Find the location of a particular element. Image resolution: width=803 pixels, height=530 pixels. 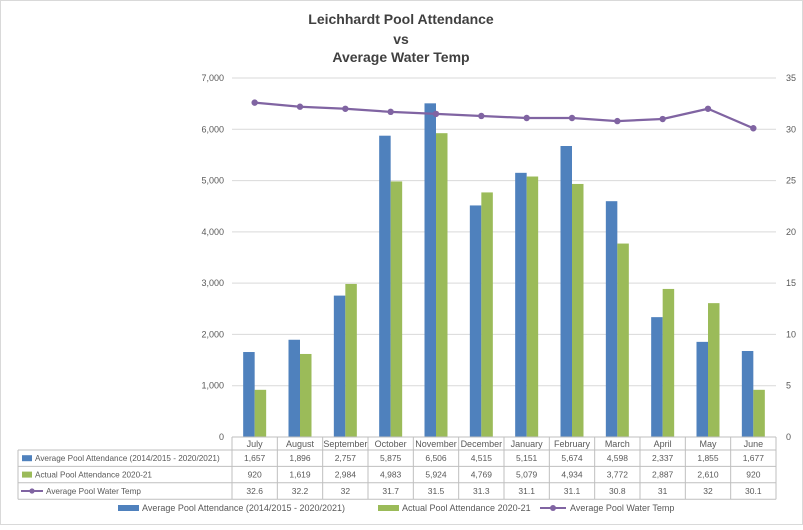

right-axis-tick-label: 25 is located at coordinates (791, 181).